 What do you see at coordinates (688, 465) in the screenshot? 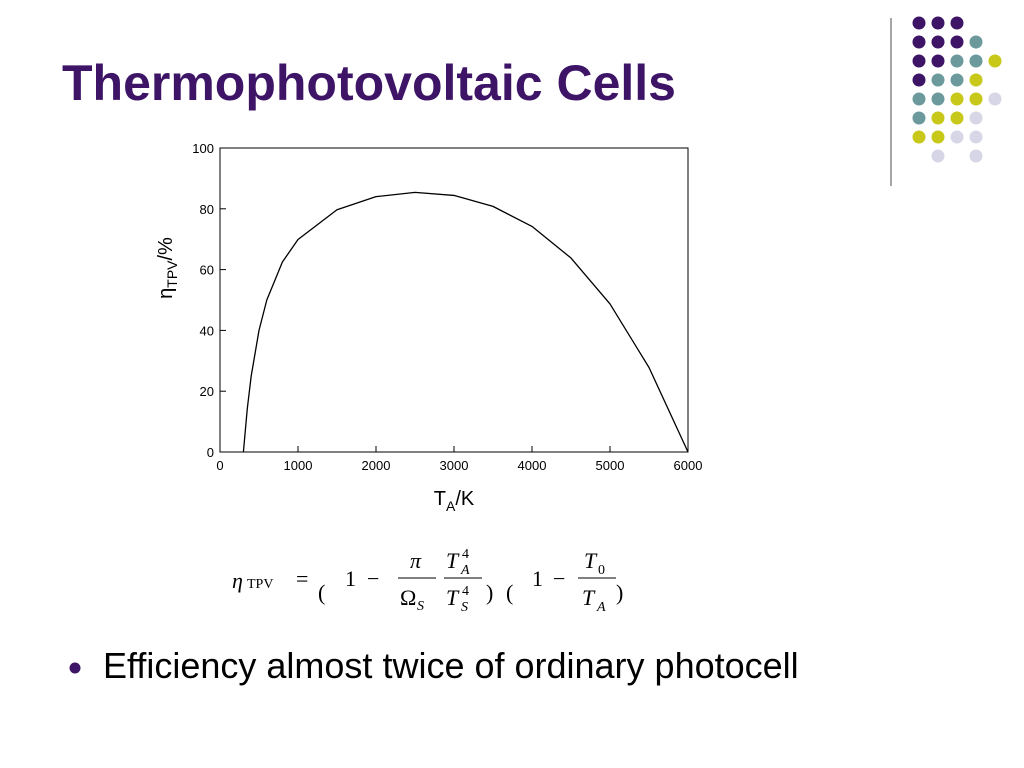
I see `x-tick-label: 6000` at bounding box center [688, 465].